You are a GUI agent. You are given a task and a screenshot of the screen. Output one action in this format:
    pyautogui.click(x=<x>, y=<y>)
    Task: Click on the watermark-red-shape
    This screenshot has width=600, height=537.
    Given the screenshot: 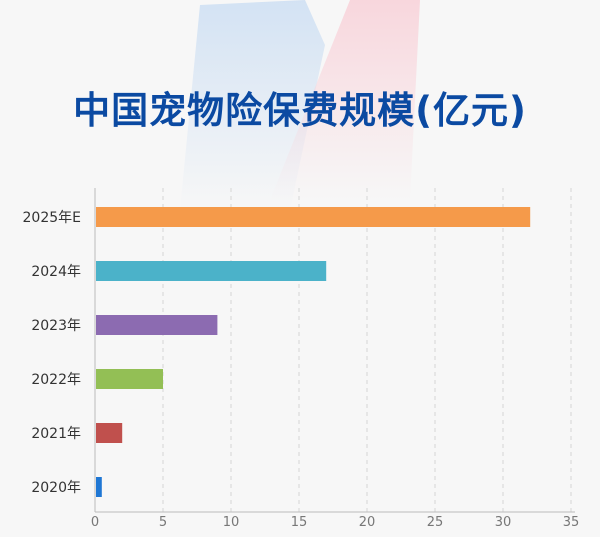 What is the action you would take?
    pyautogui.click(x=345, y=100)
    